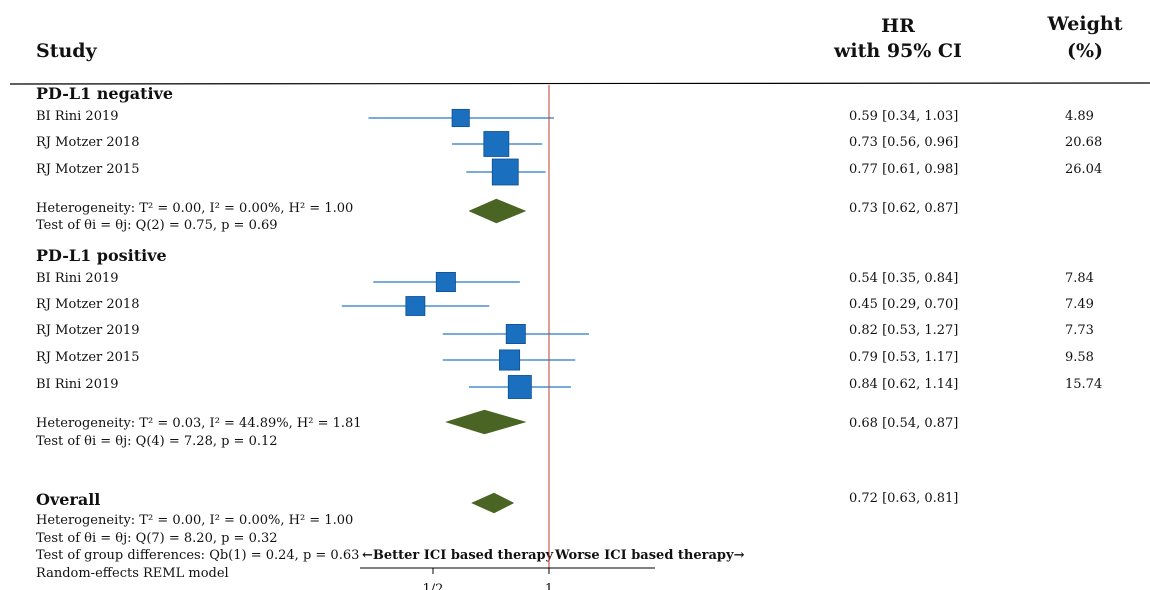 This screenshot has width=1150, height=590. Describe the element at coordinates (1079, 304) in the screenshot. I see `weight-value: 7.49` at that location.